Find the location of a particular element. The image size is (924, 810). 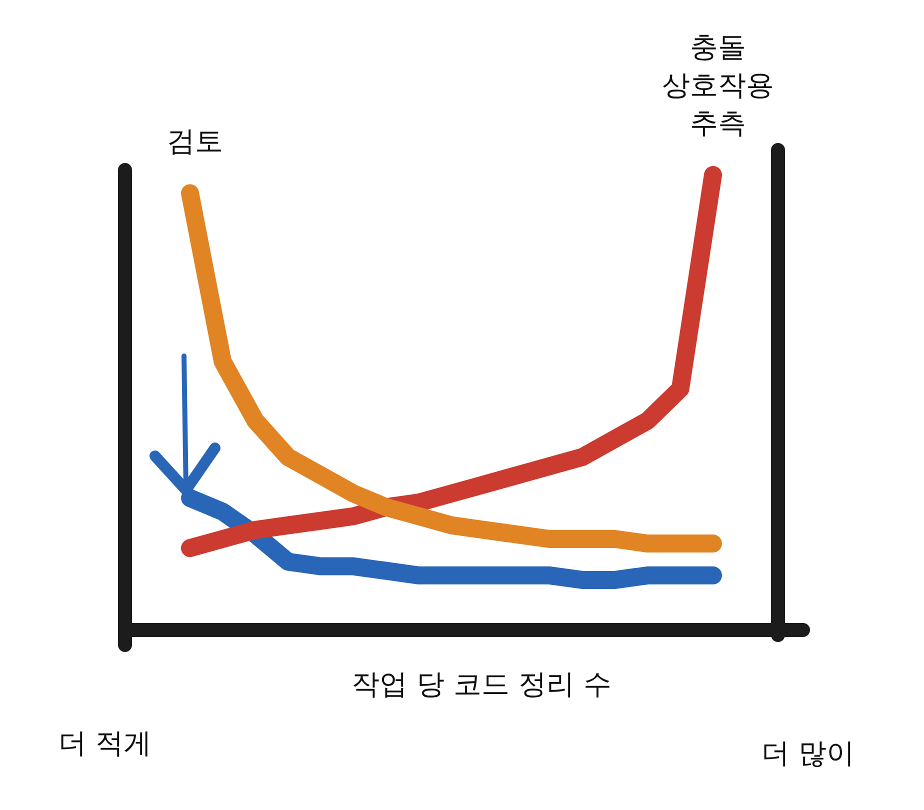

x-axis-title: 작업 당 코드 정리 수 is located at coordinates (482, 683).